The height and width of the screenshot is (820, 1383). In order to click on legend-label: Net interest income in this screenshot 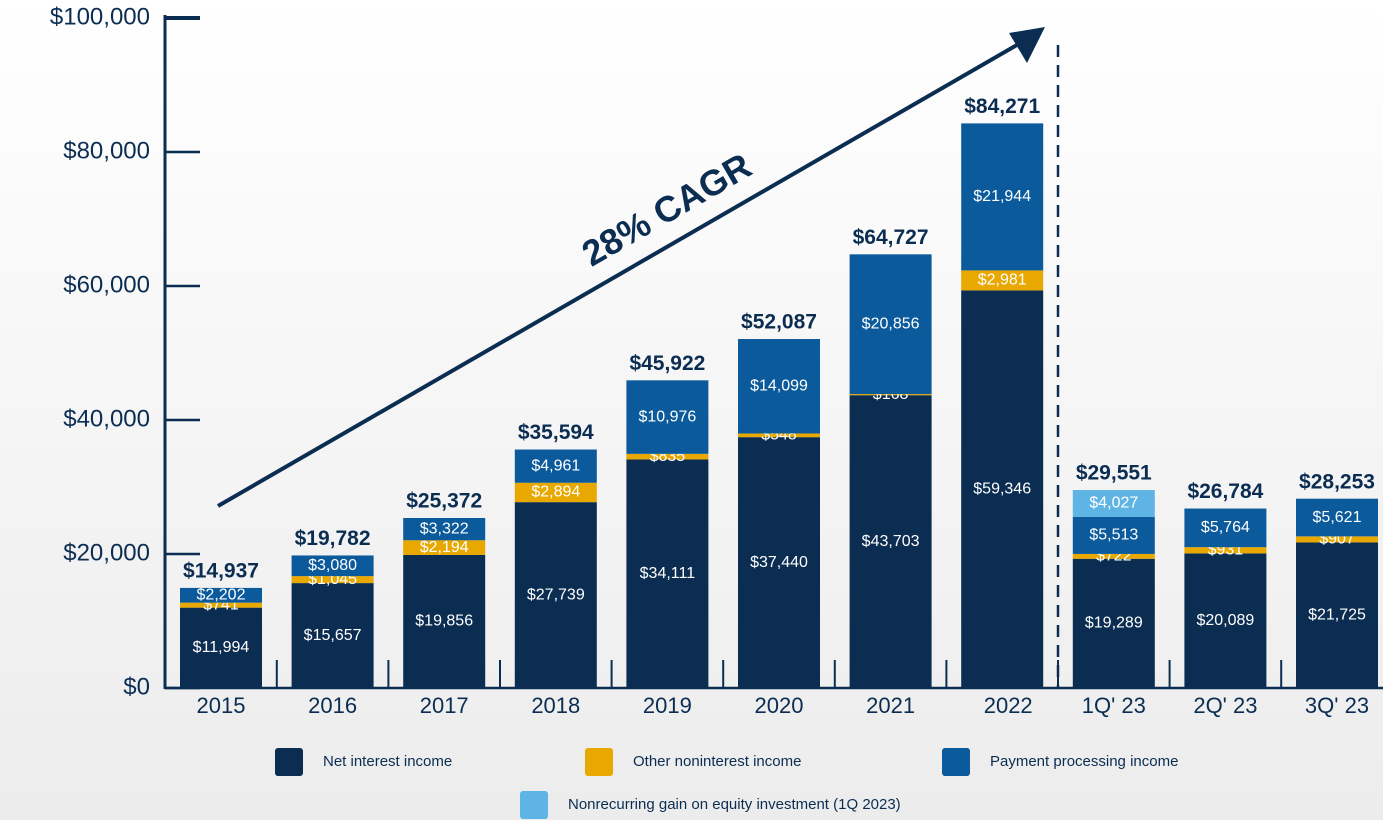, I will do `click(387, 761)`.